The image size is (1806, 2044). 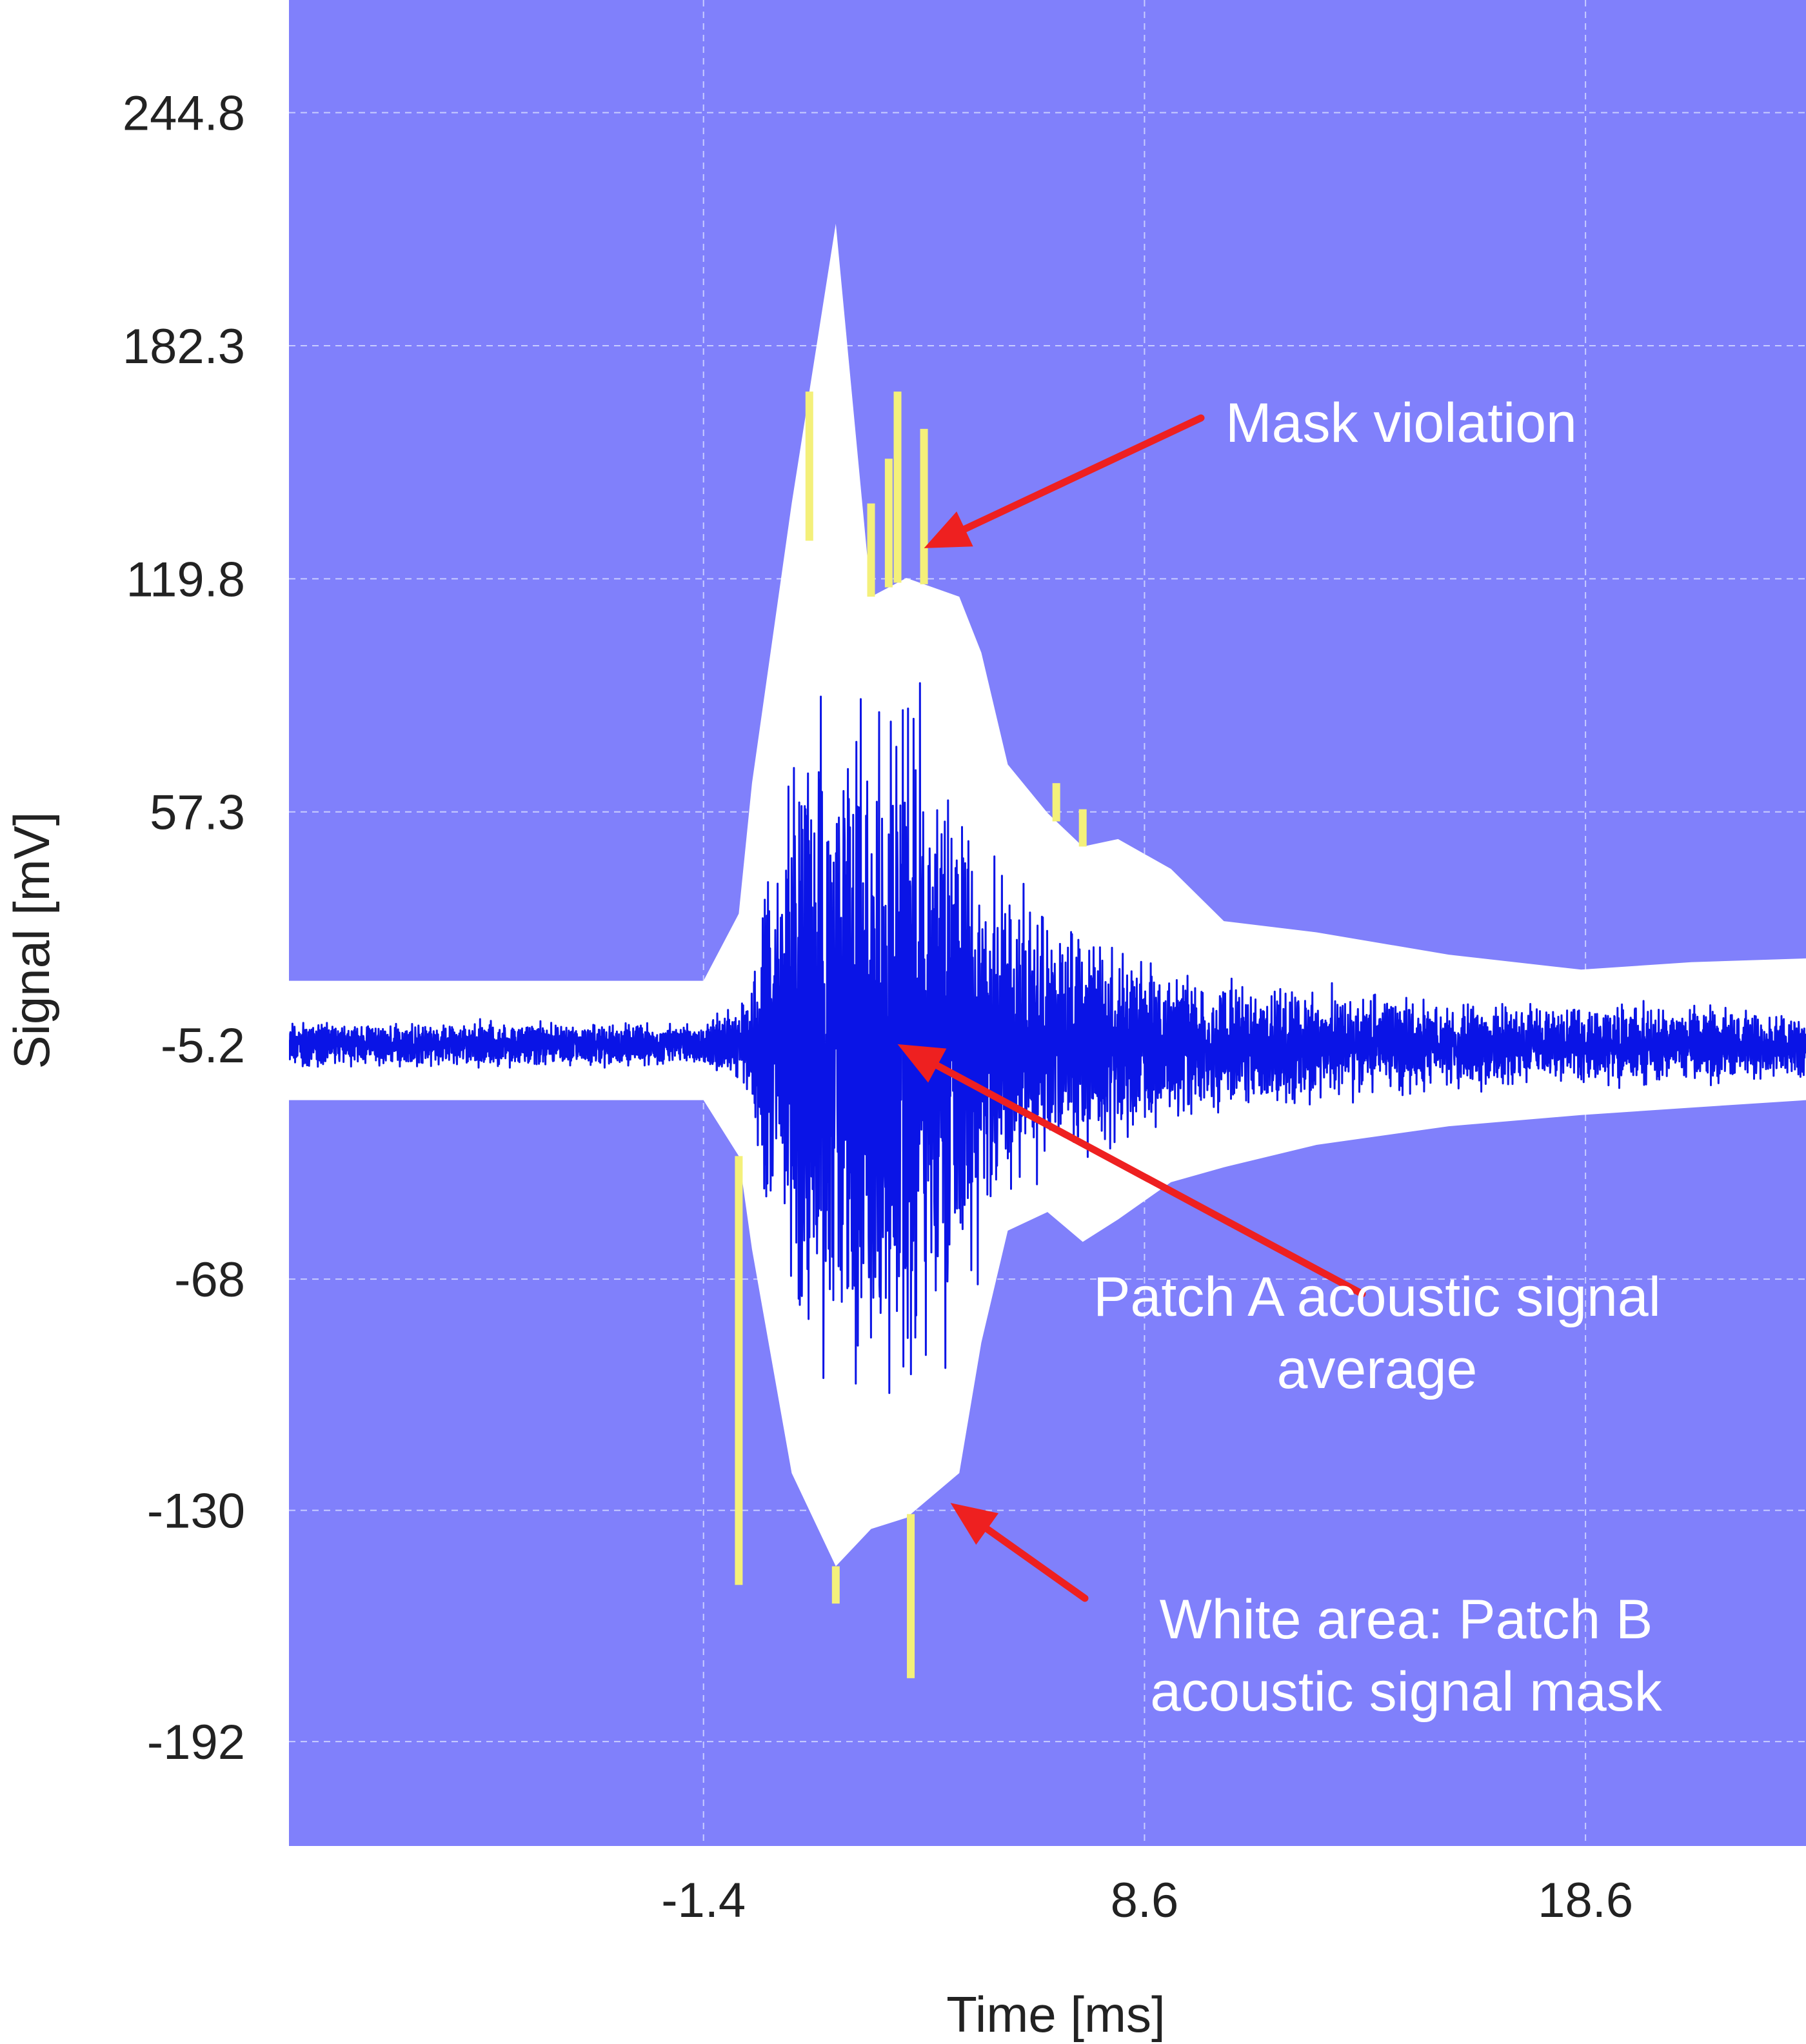 What do you see at coordinates (911, 1035) in the screenshot?
I see `mask-violations` at bounding box center [911, 1035].